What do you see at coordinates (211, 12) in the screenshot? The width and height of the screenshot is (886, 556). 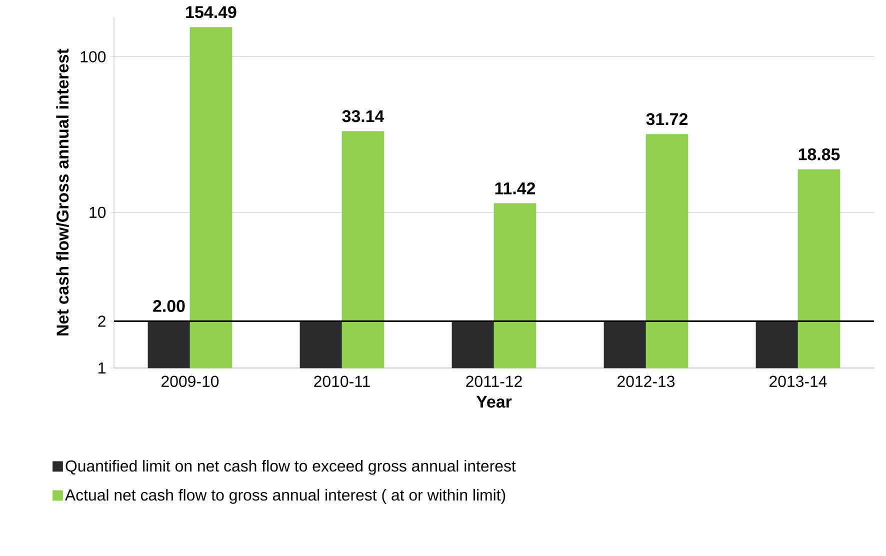 I see `data-label: 154.49` at bounding box center [211, 12].